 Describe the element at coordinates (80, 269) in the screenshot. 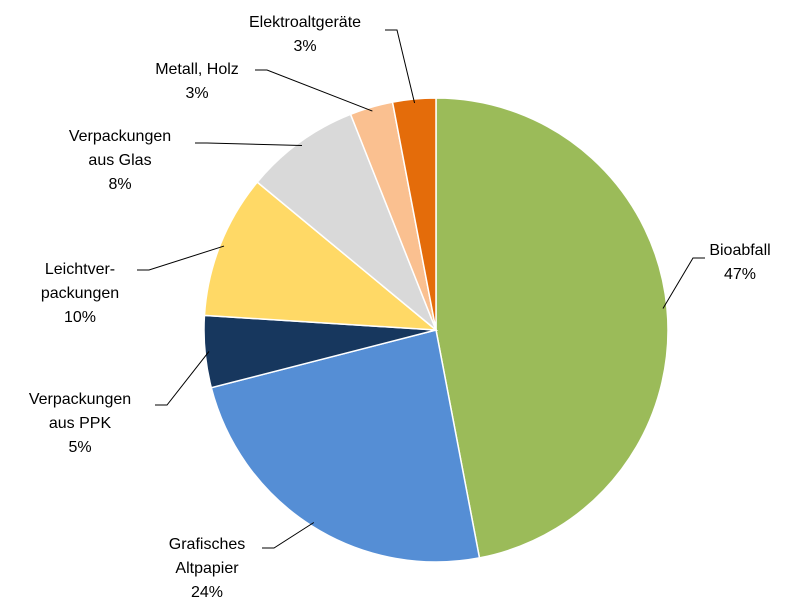

I see `label-line: Leichtver-` at that location.